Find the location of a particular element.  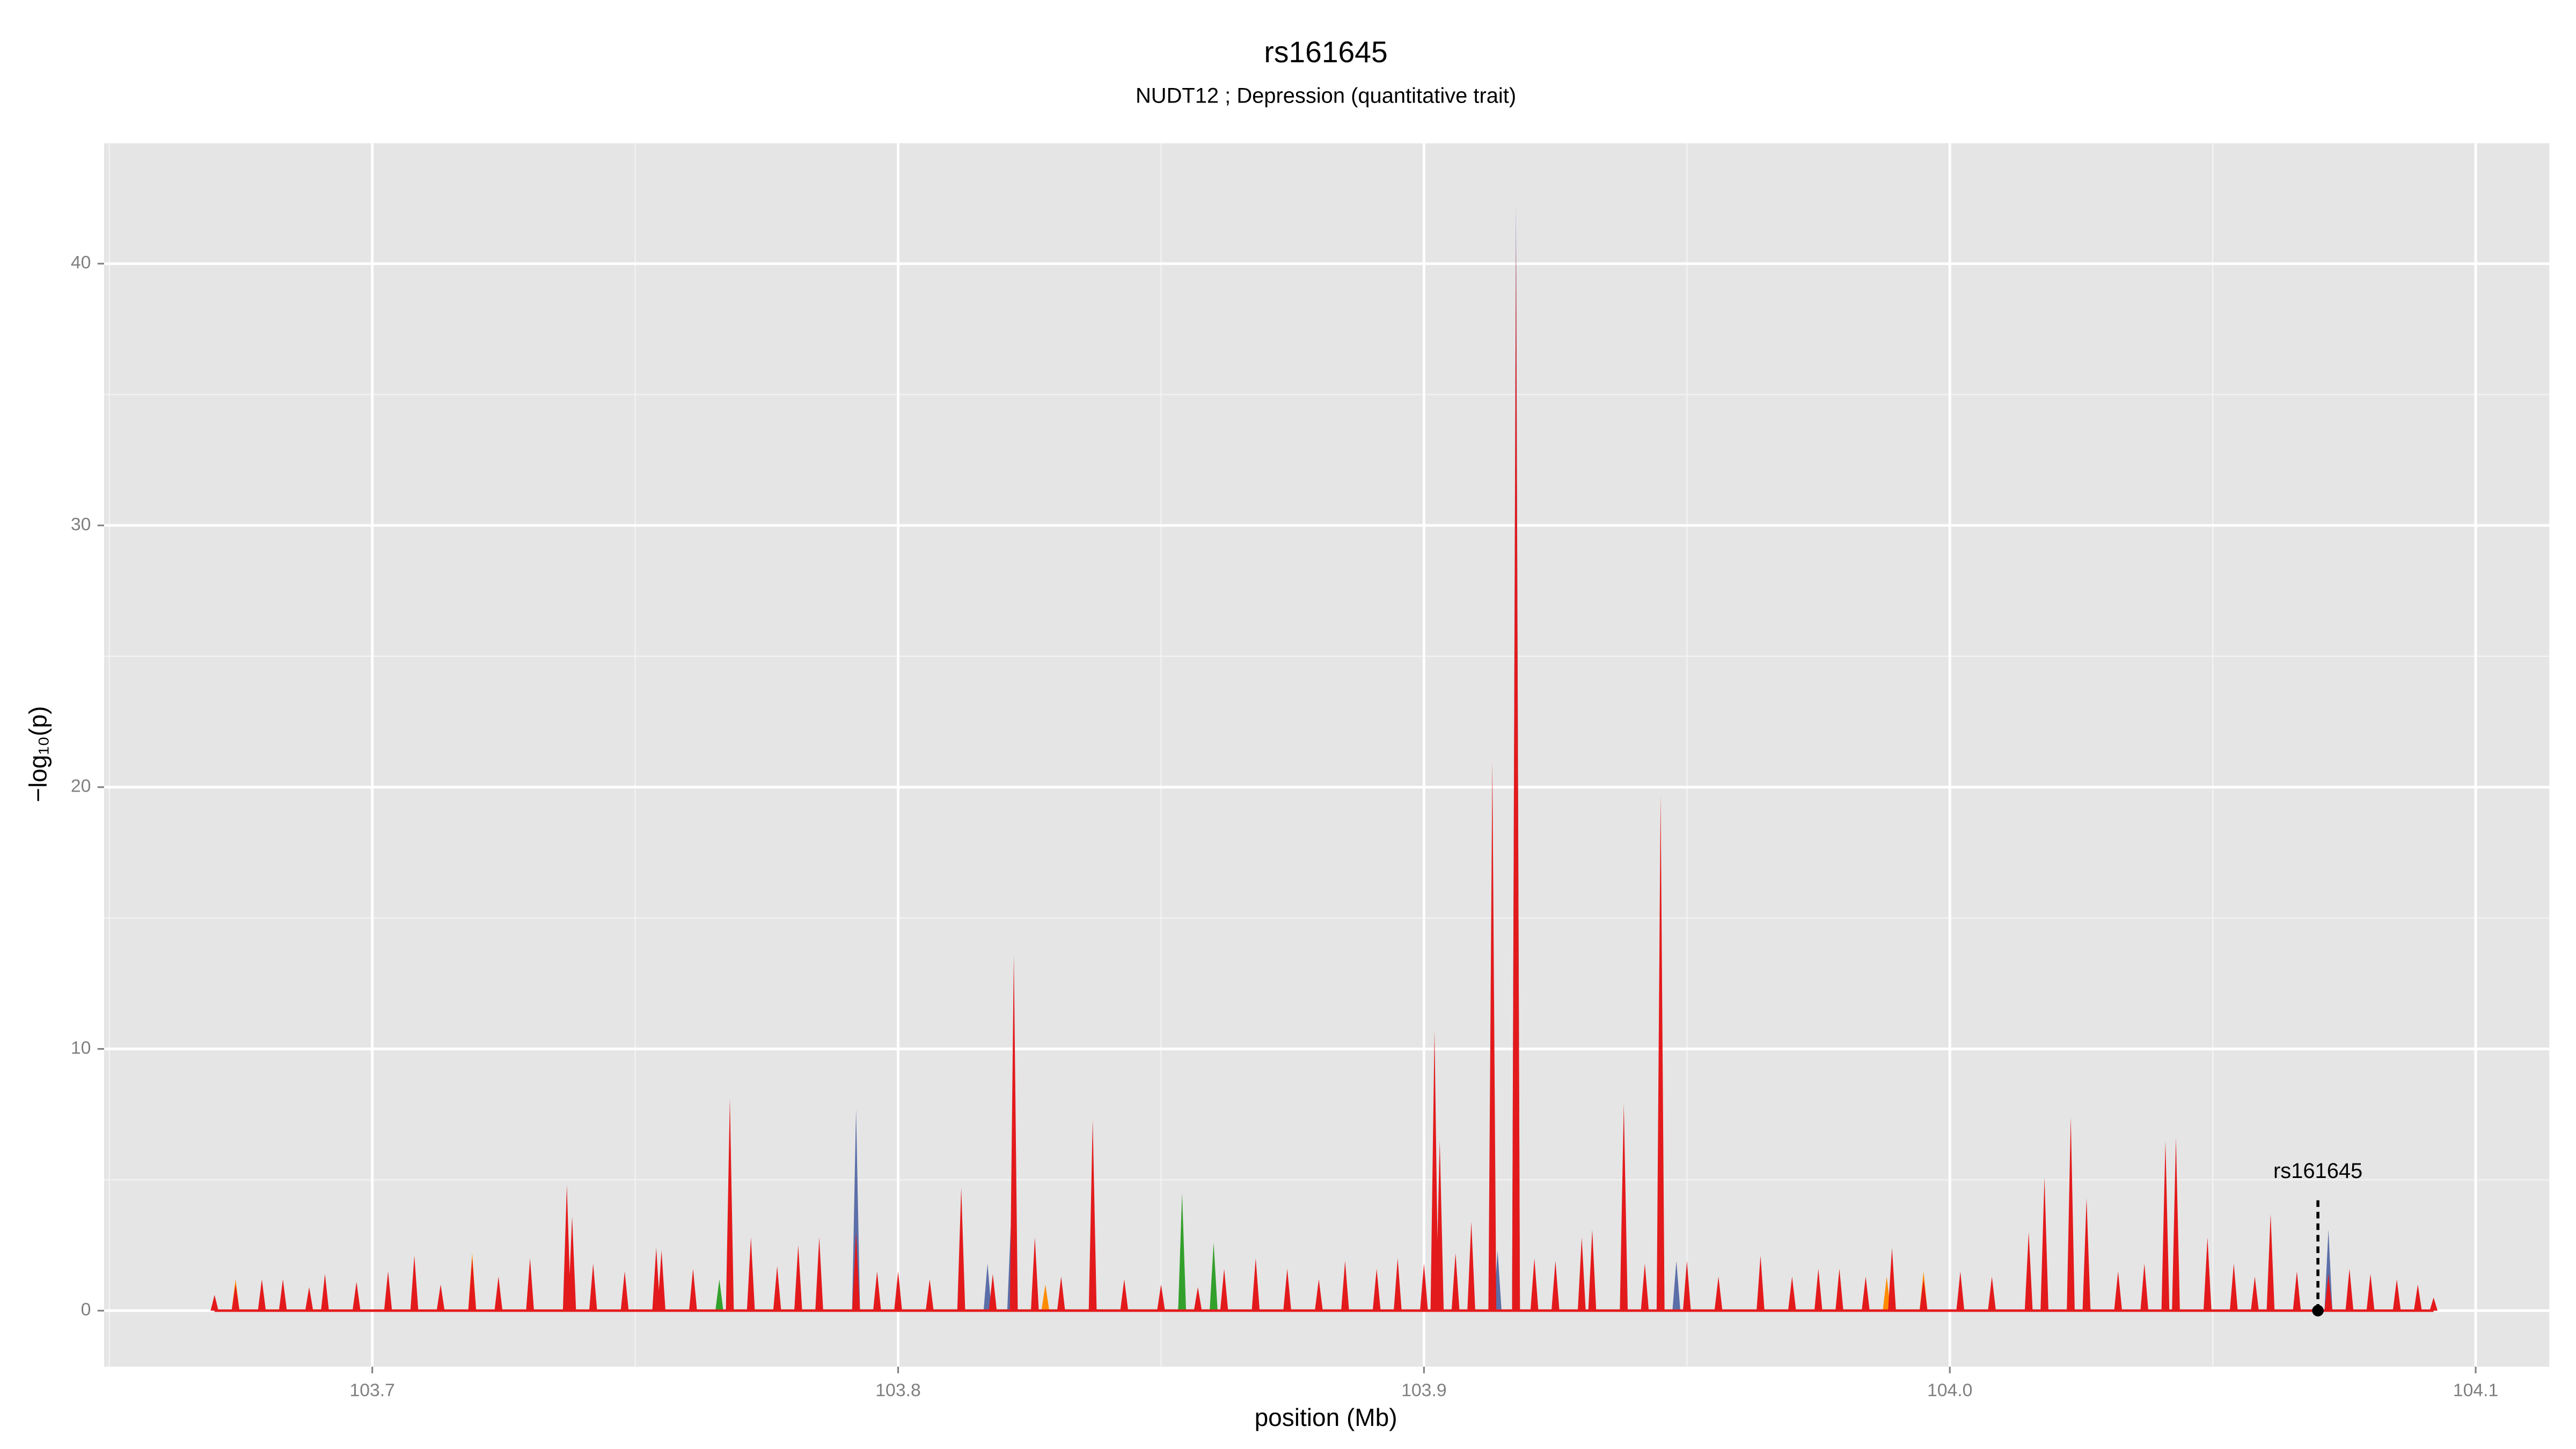

x-tick-label: 103.7 is located at coordinates (371, 1390).